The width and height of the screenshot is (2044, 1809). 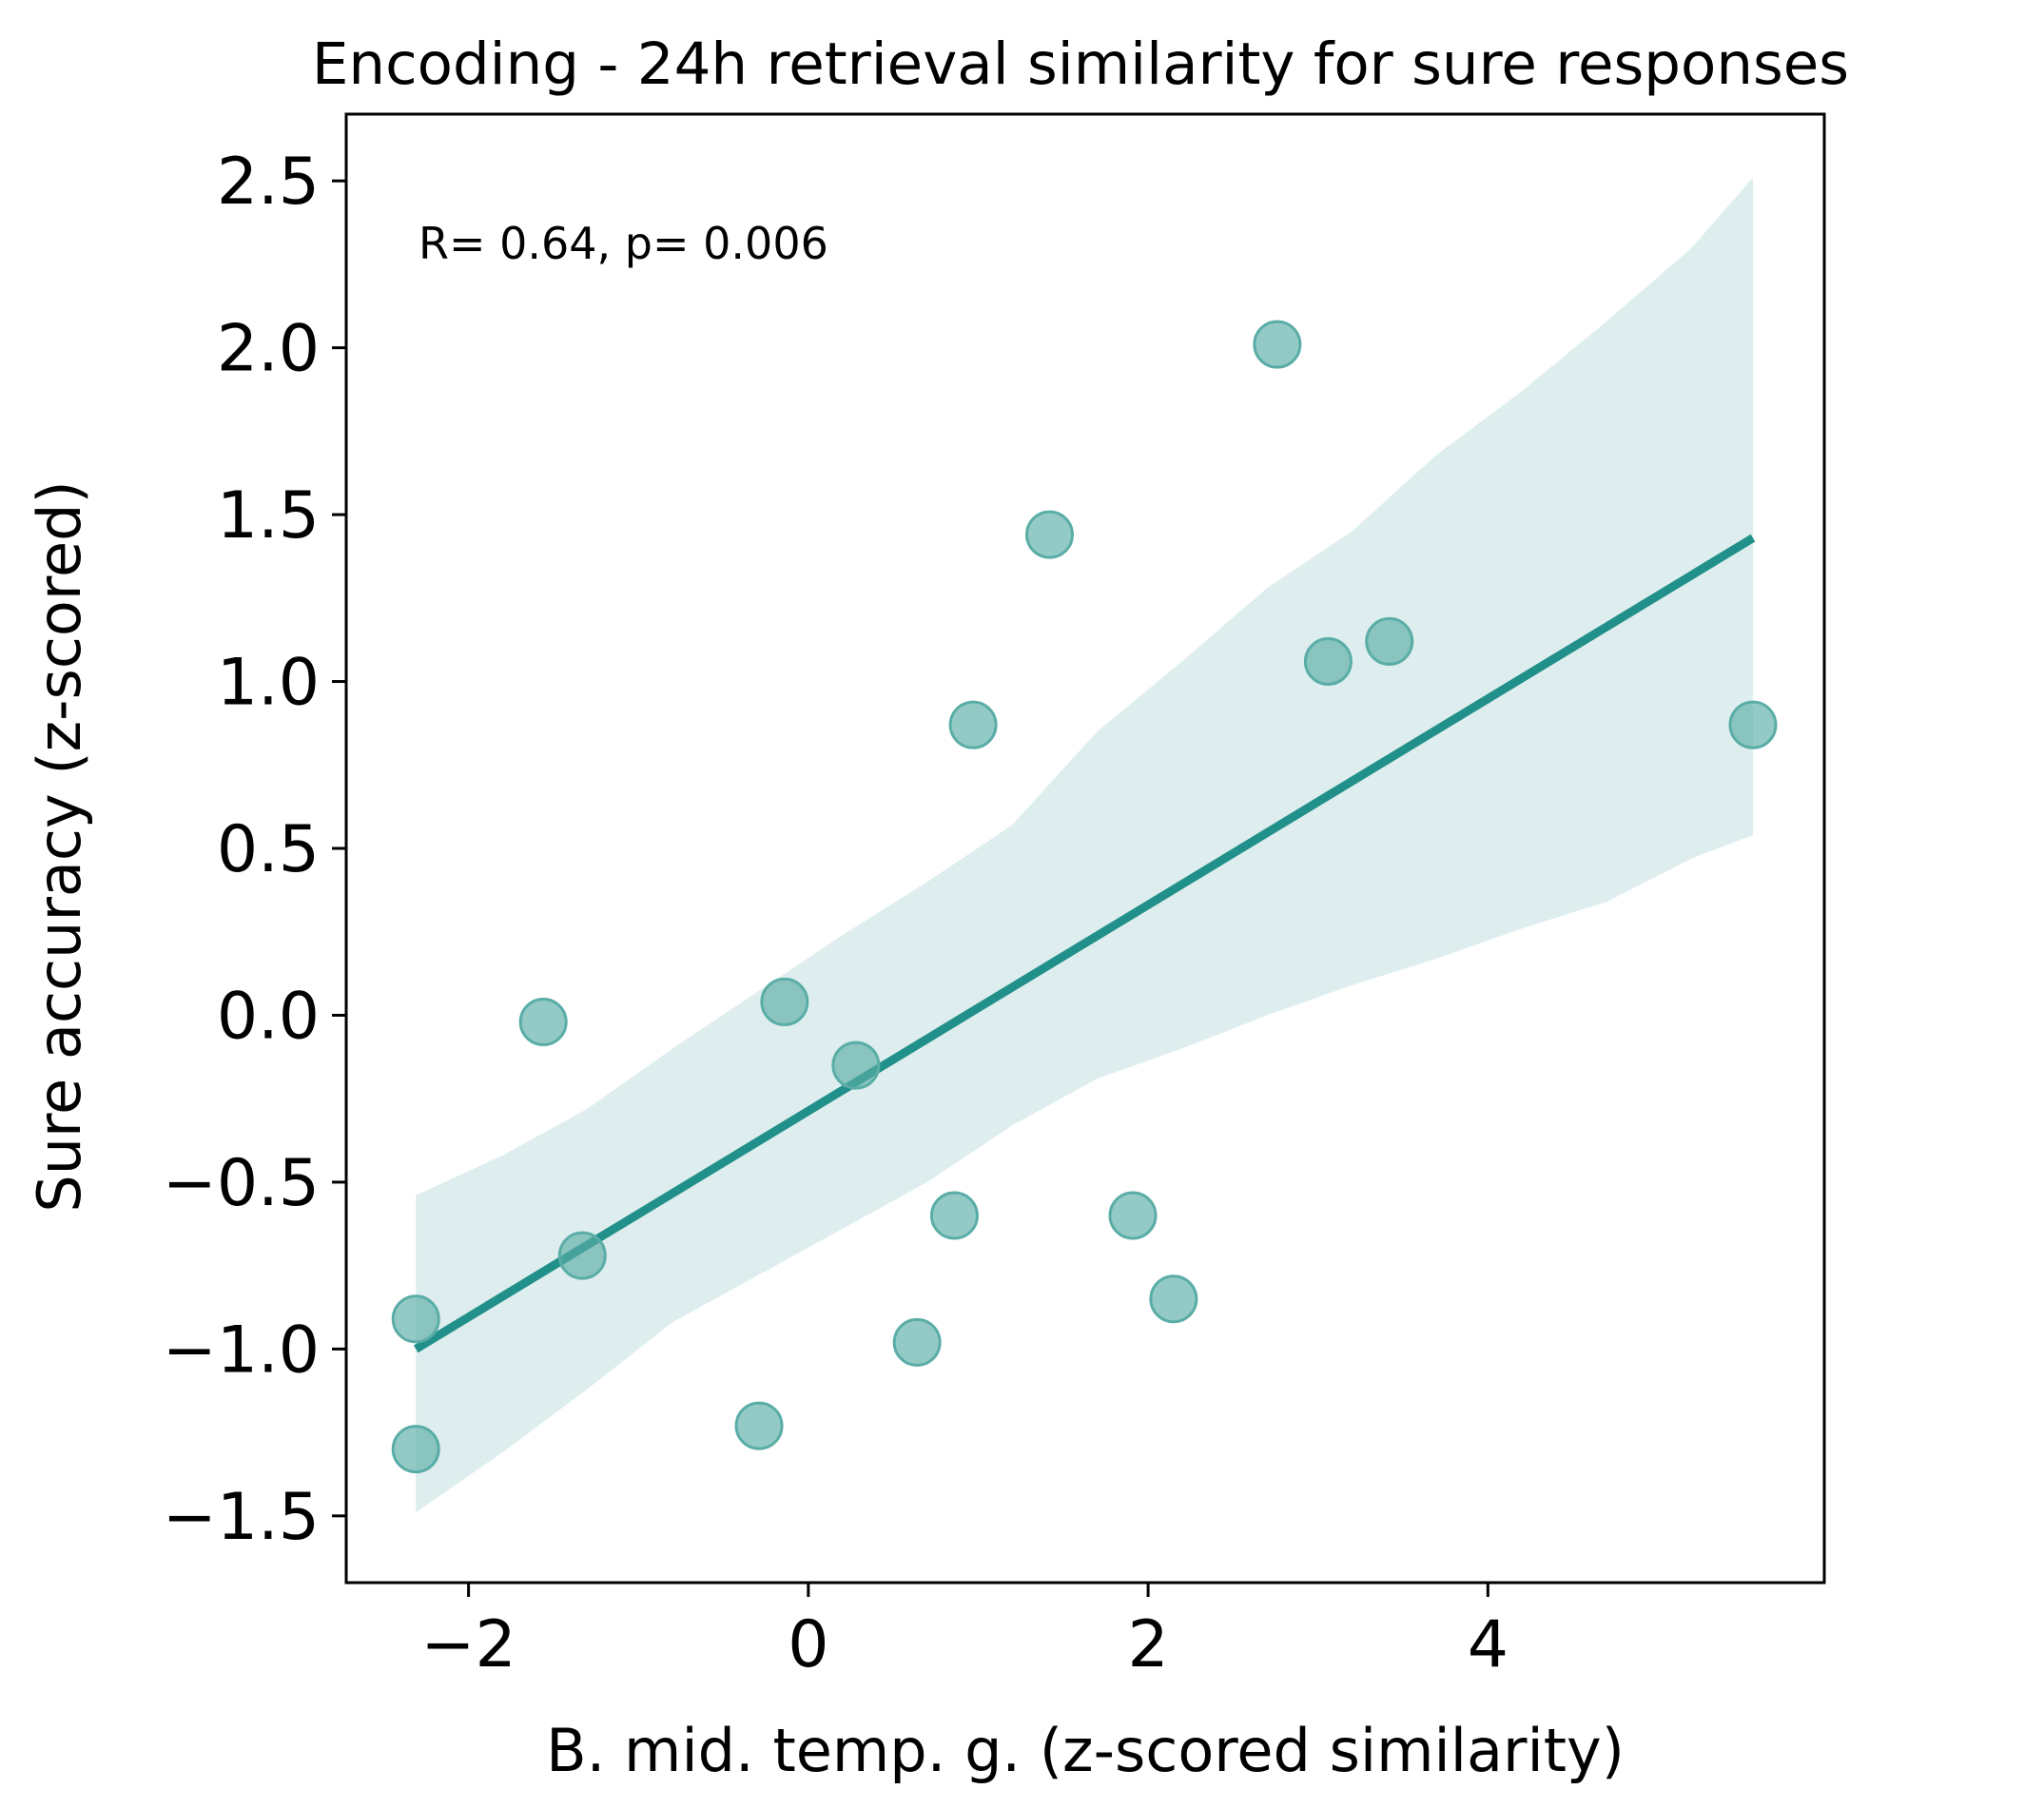 I want to click on x-axis-ticks: −2 0 2 4, so click(x=965, y=1633).